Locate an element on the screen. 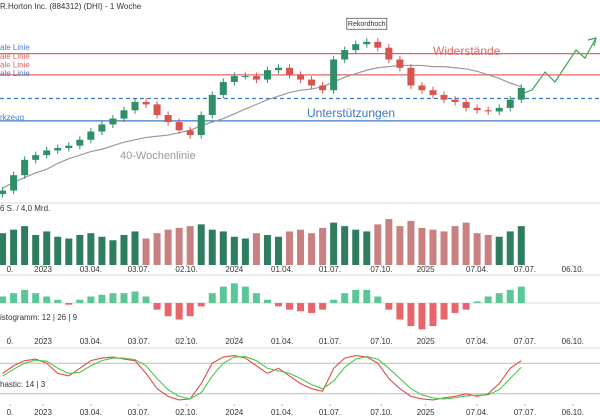  record-label: Rekordhoch is located at coordinates (367, 24).